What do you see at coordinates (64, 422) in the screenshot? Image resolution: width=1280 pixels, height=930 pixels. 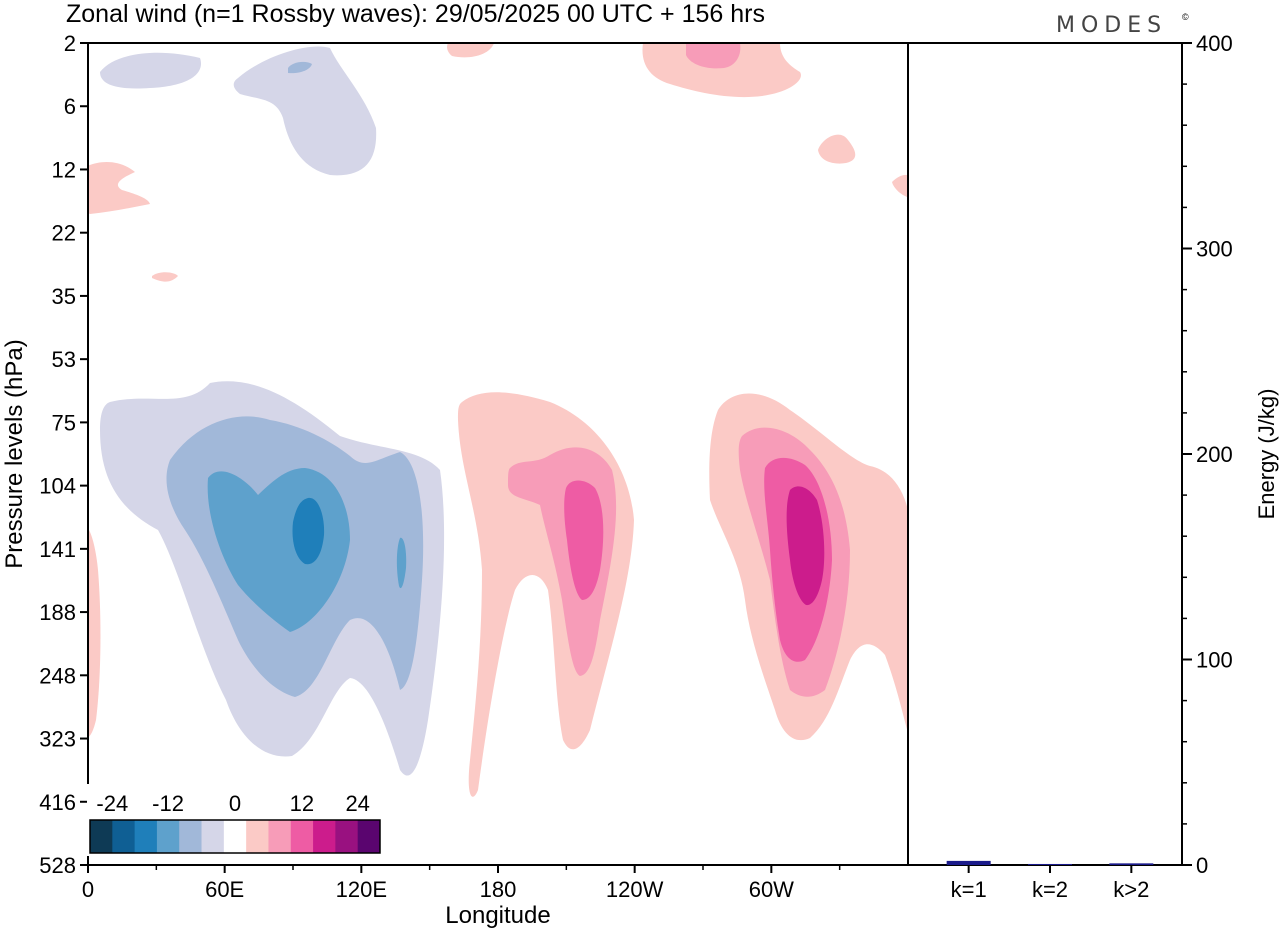 I see `pressure-tick-label: 75` at bounding box center [64, 422].